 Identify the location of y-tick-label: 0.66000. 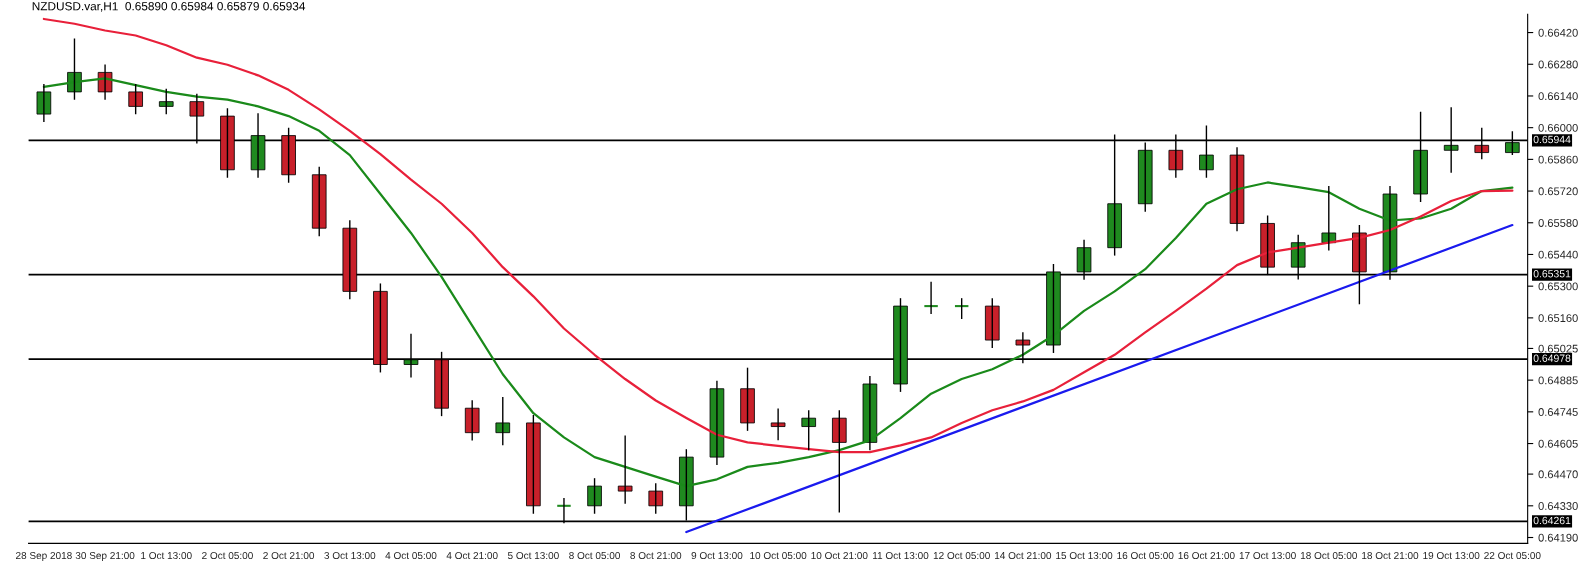
(1558, 127).